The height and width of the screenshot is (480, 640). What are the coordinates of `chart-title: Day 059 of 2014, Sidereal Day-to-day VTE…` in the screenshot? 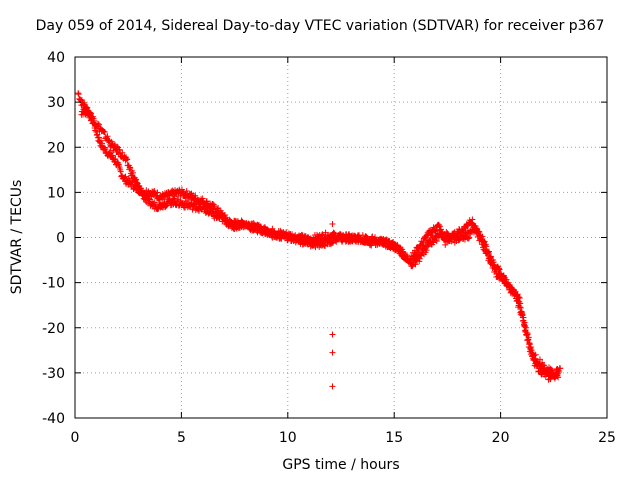 It's located at (320, 26).